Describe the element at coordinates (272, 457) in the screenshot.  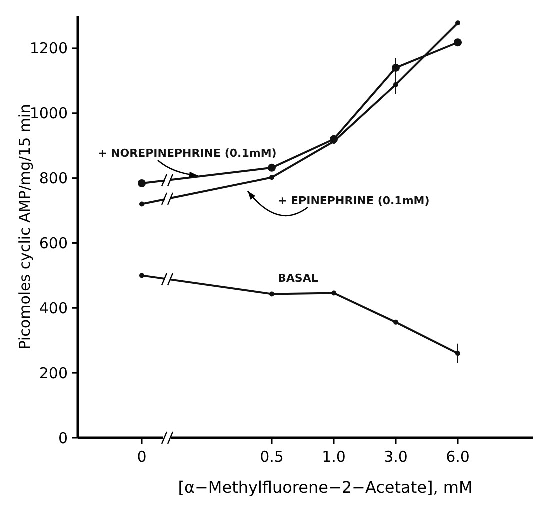
I see `x-tick-label: 0.5` at that location.